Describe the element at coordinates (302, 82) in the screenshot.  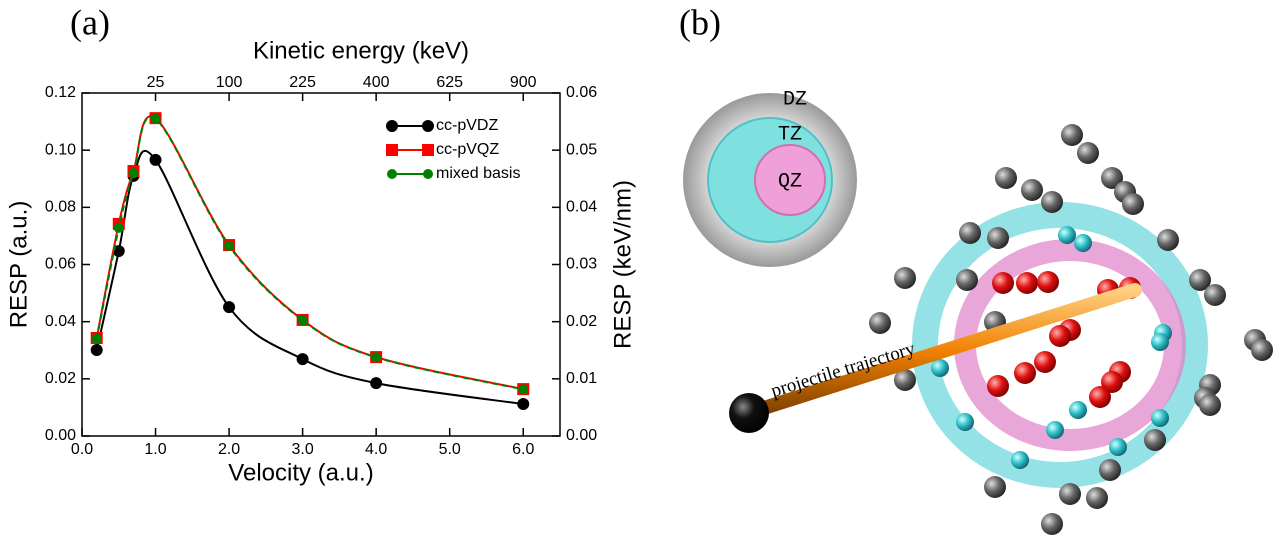
I see `x2-tick-label: 225` at that location.